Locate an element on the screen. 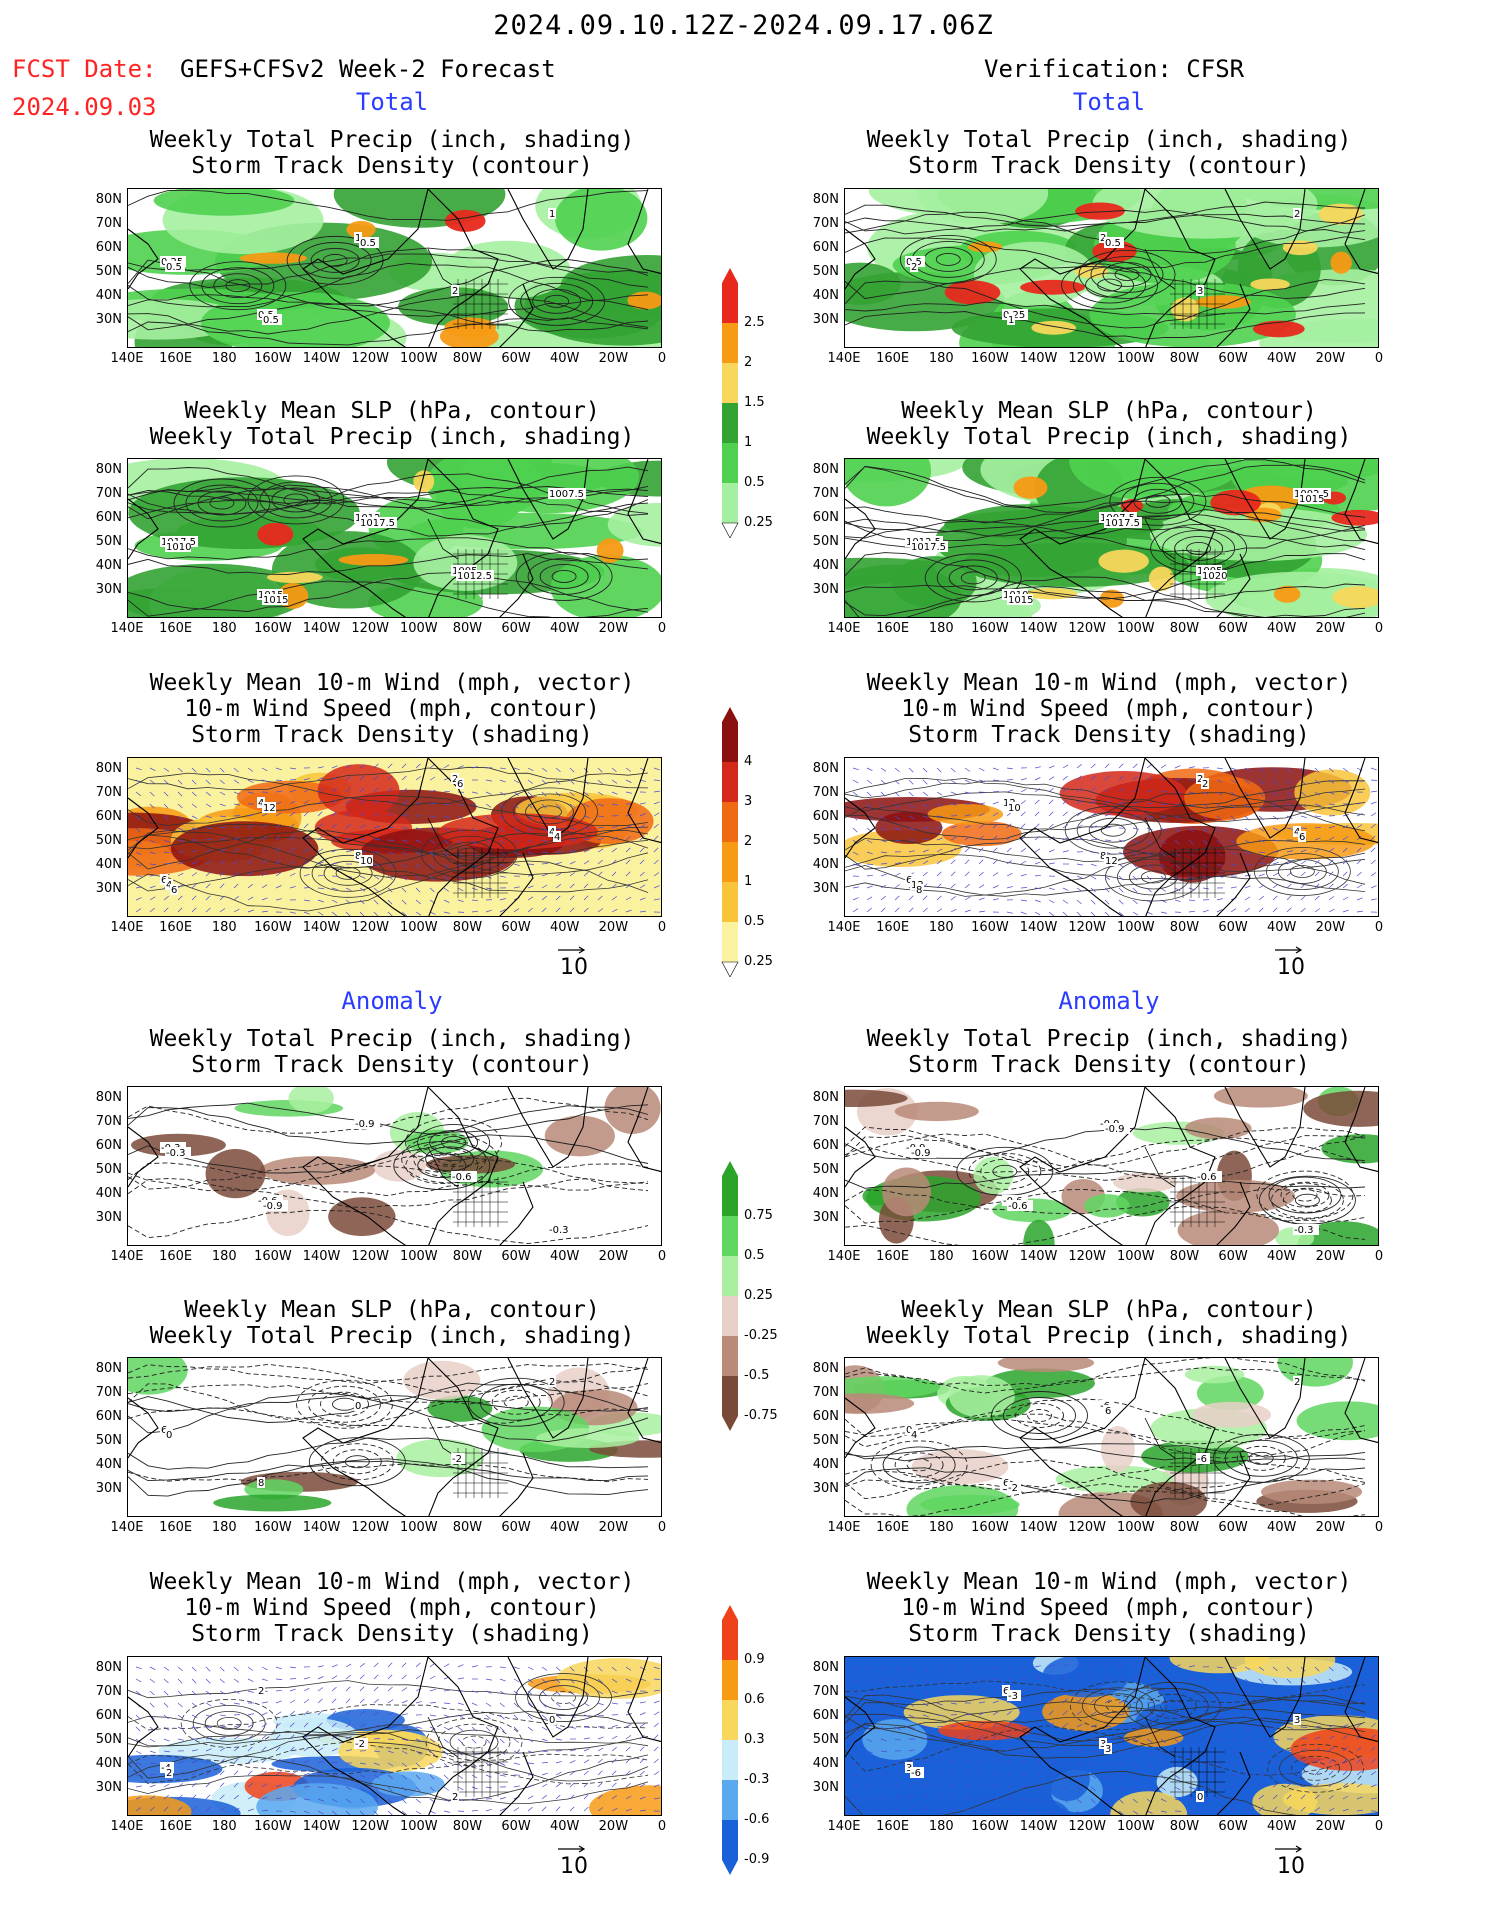 This screenshot has height=1925, width=1487. lon-tick-label: 160E is located at coordinates (176, 358).